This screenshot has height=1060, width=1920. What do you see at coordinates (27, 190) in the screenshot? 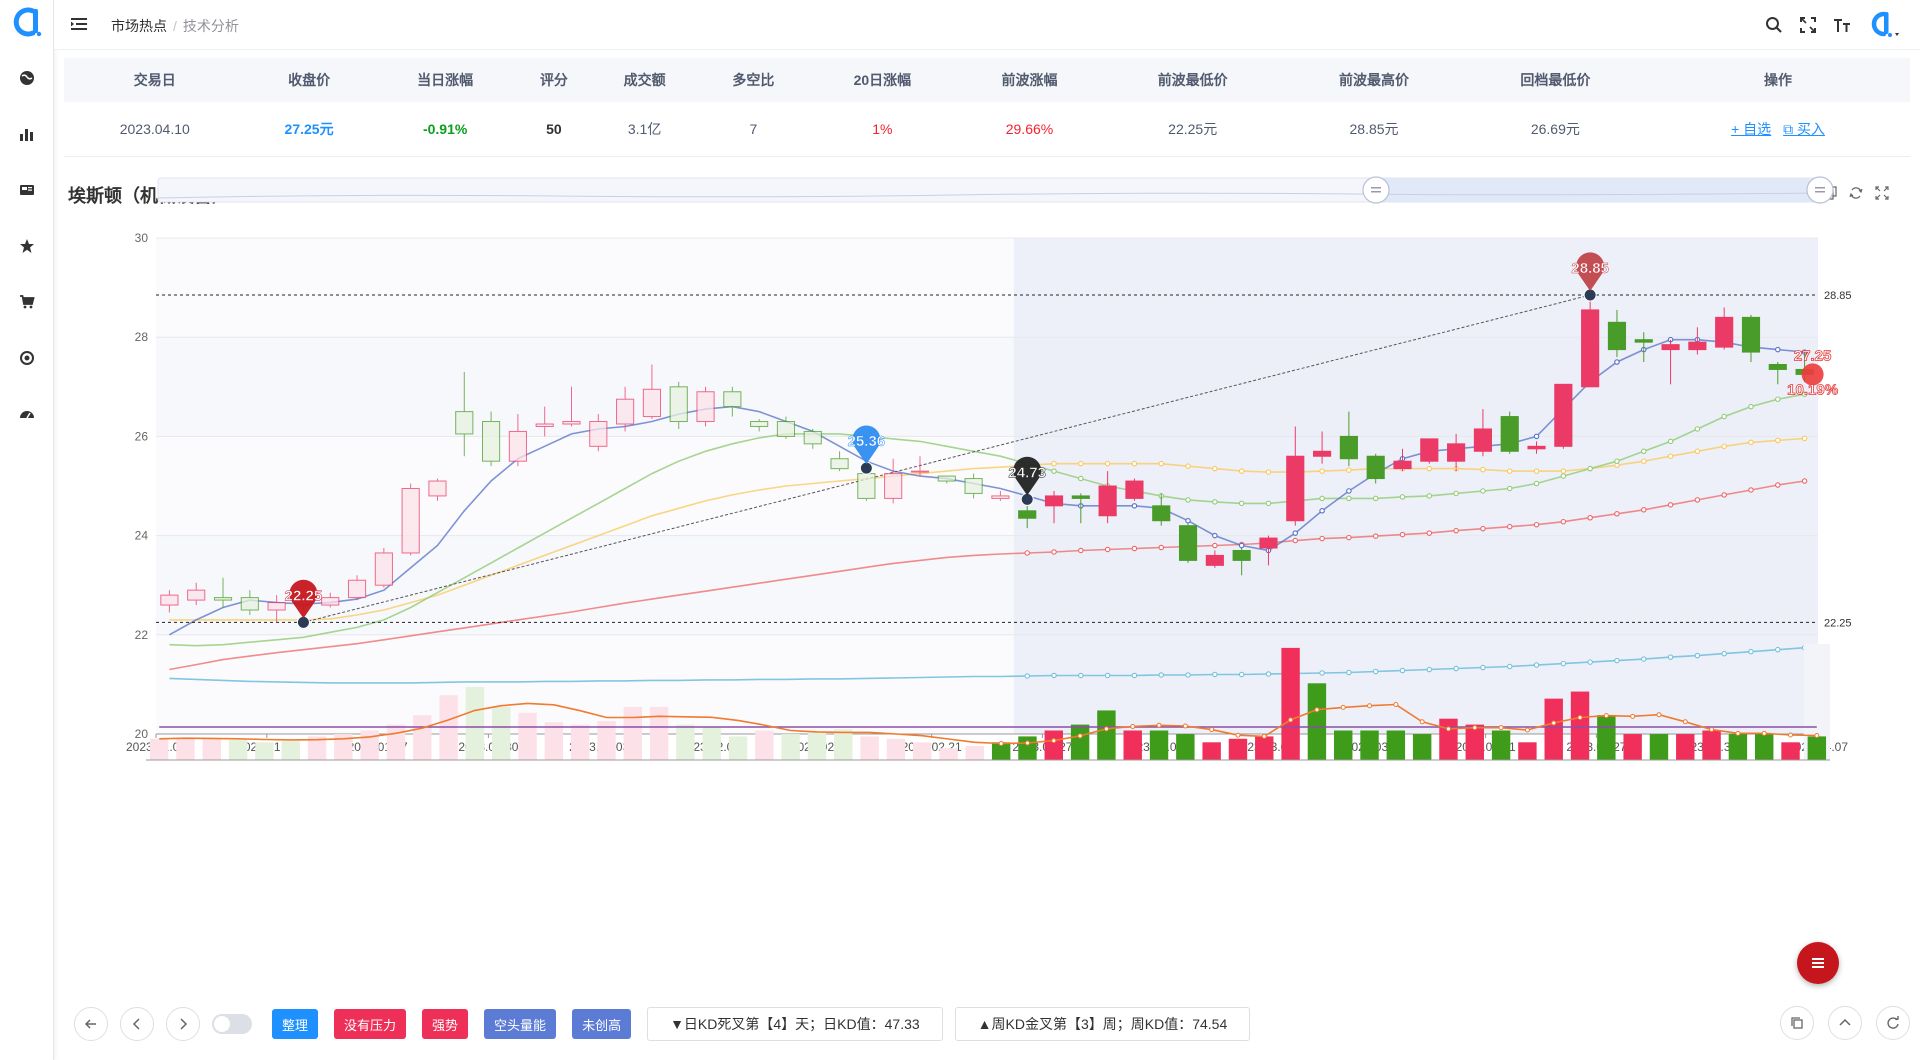
I see `news-icon` at bounding box center [27, 190].